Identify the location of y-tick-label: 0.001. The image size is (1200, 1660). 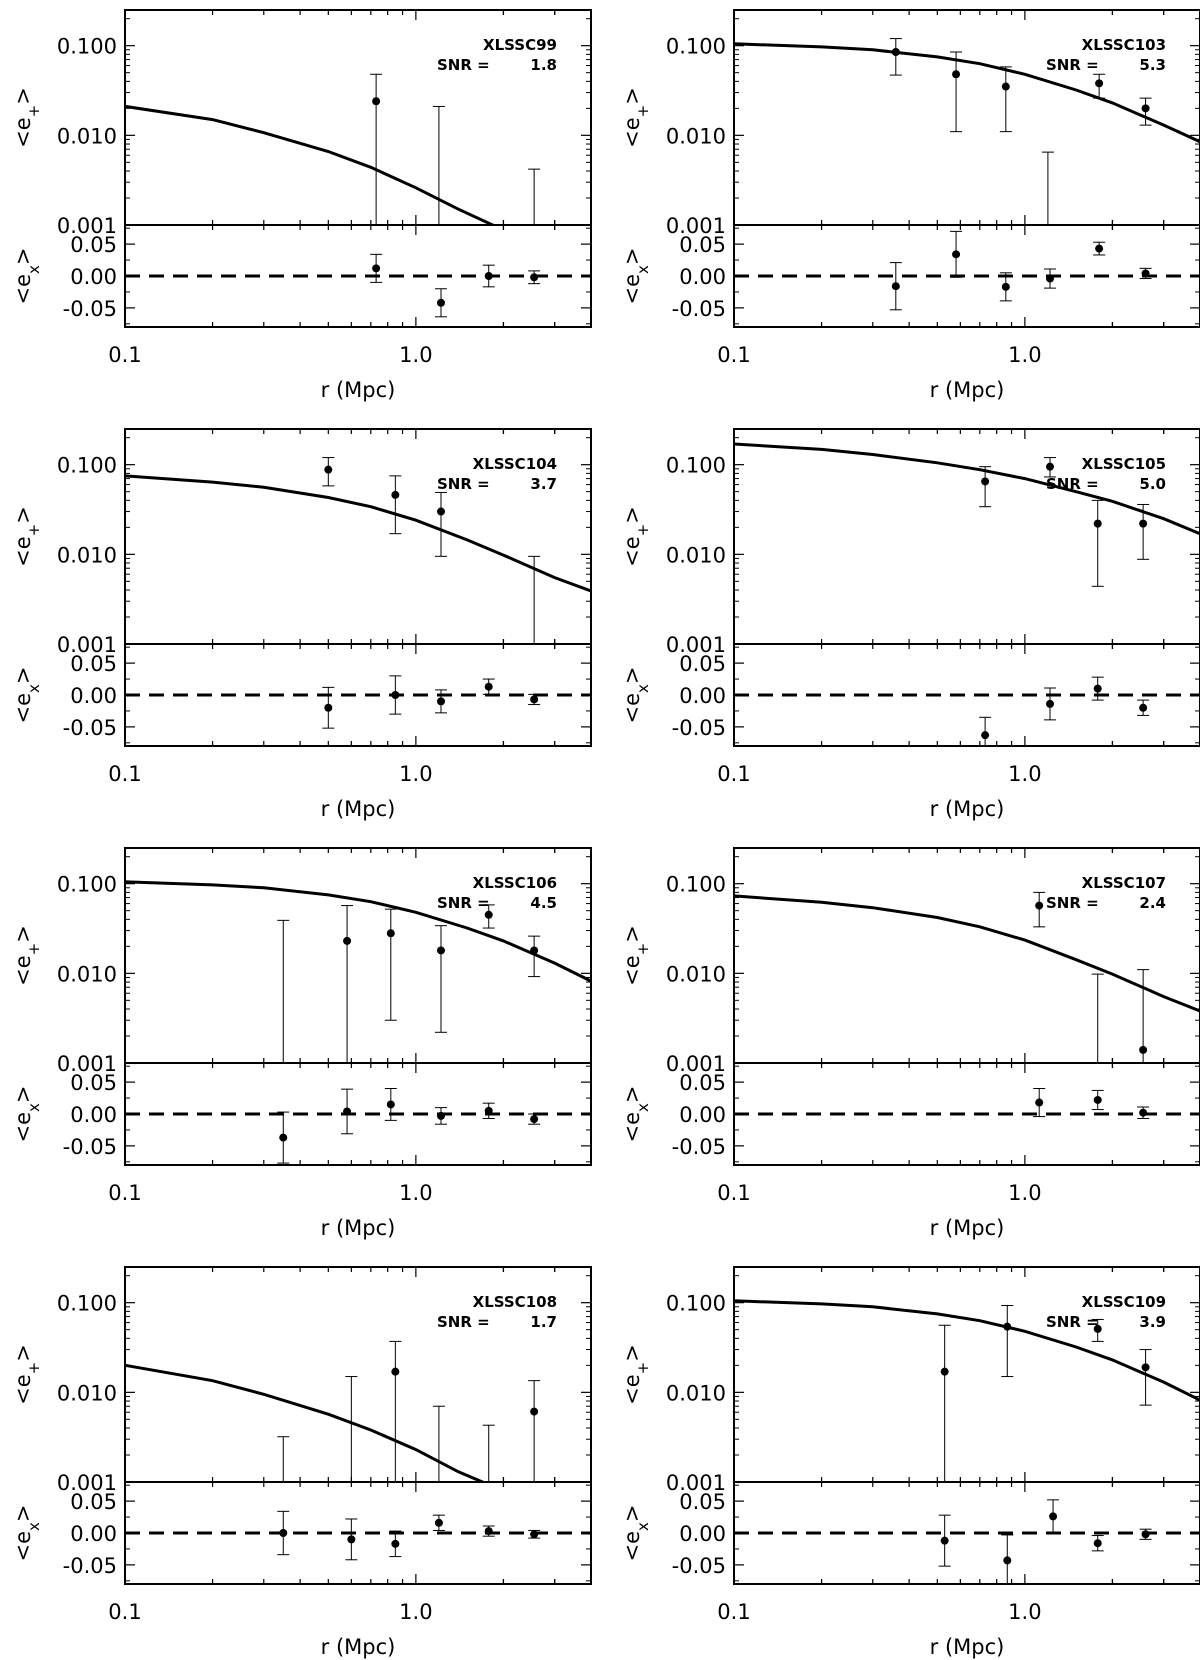
(696, 1064).